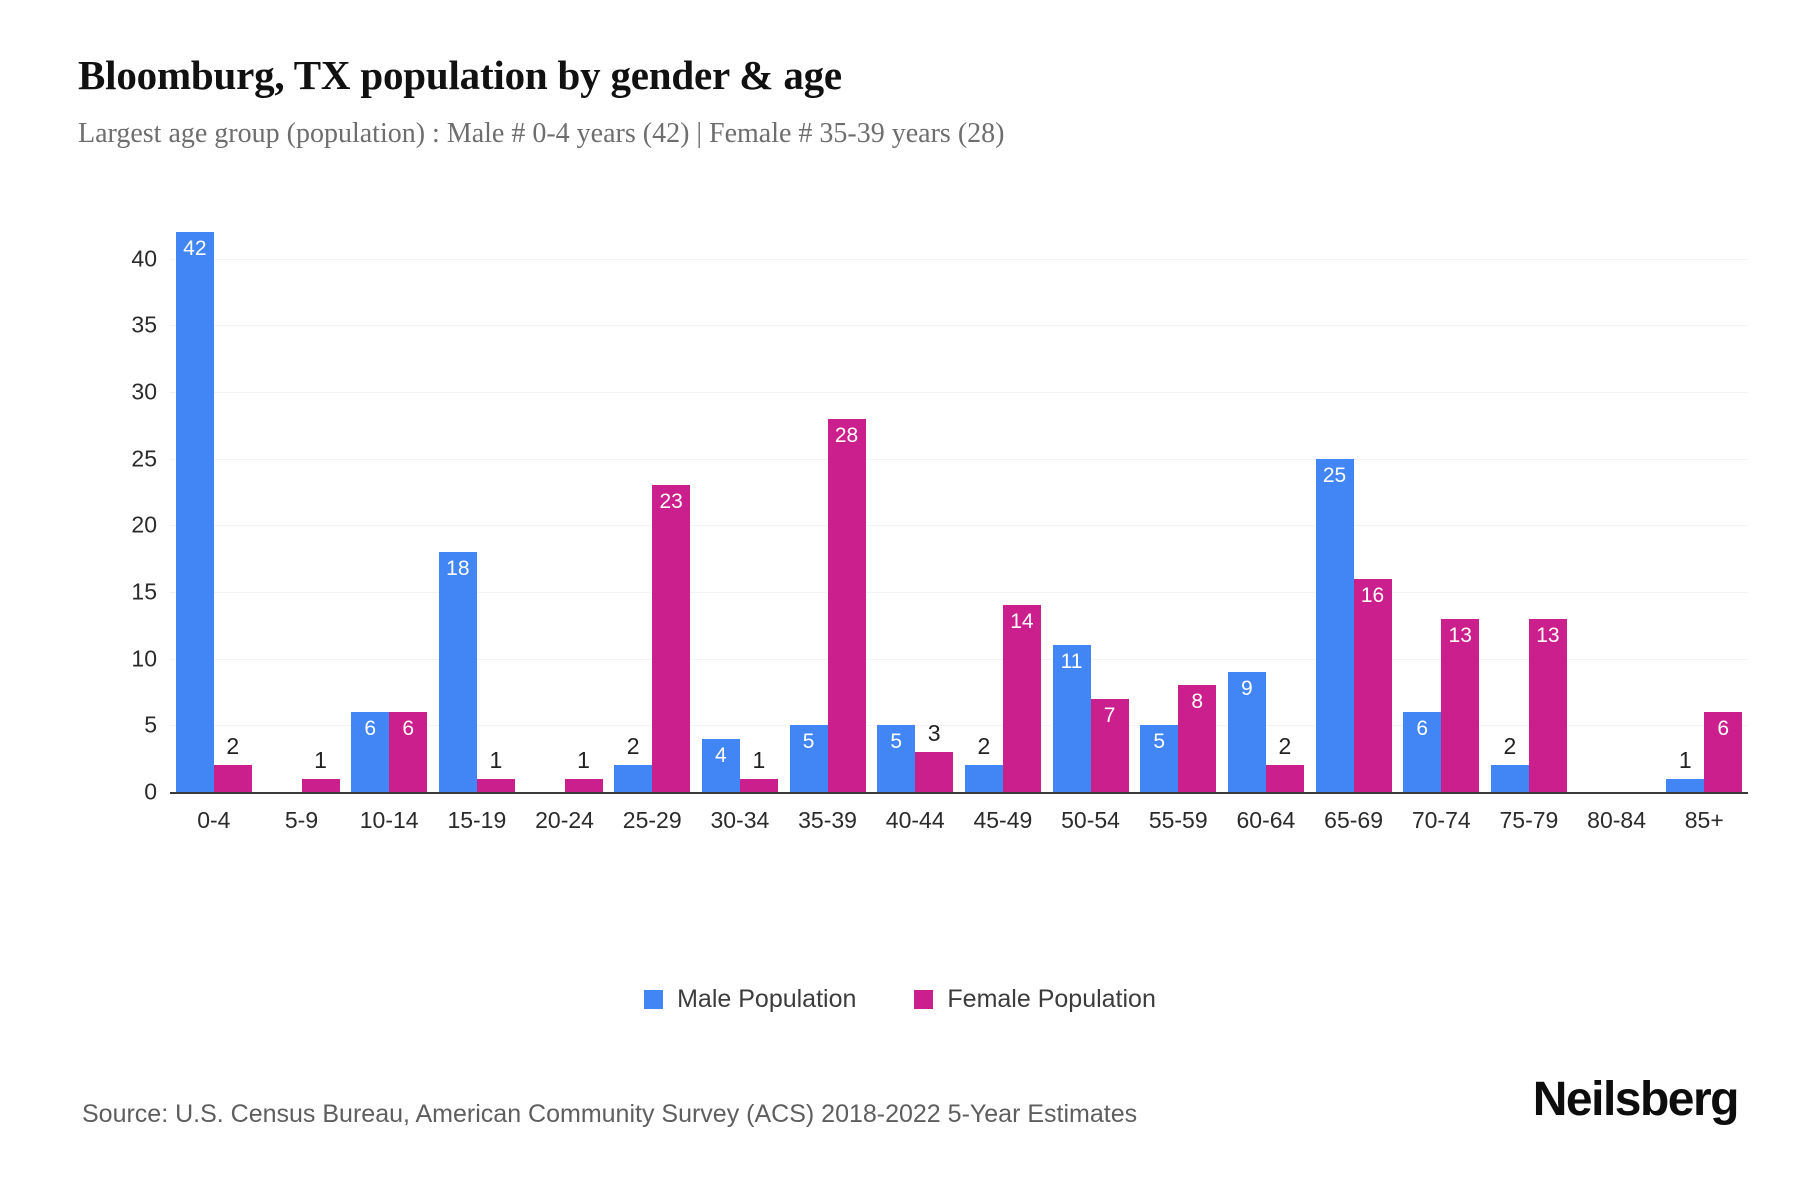 The image size is (1800, 1200). What do you see at coordinates (144, 391) in the screenshot?
I see `y-axis-tick: 30` at bounding box center [144, 391].